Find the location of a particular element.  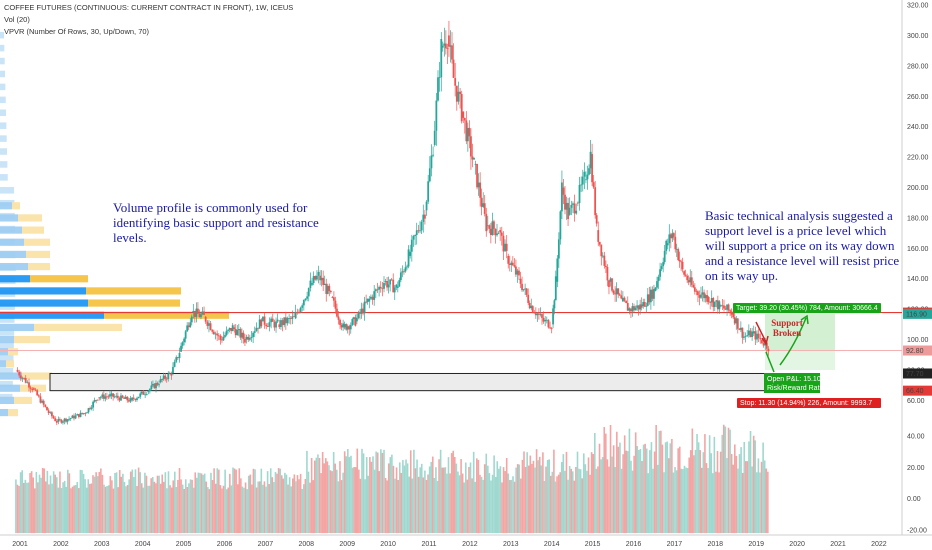

time-tick-label: 2020 is located at coordinates (797, 544).